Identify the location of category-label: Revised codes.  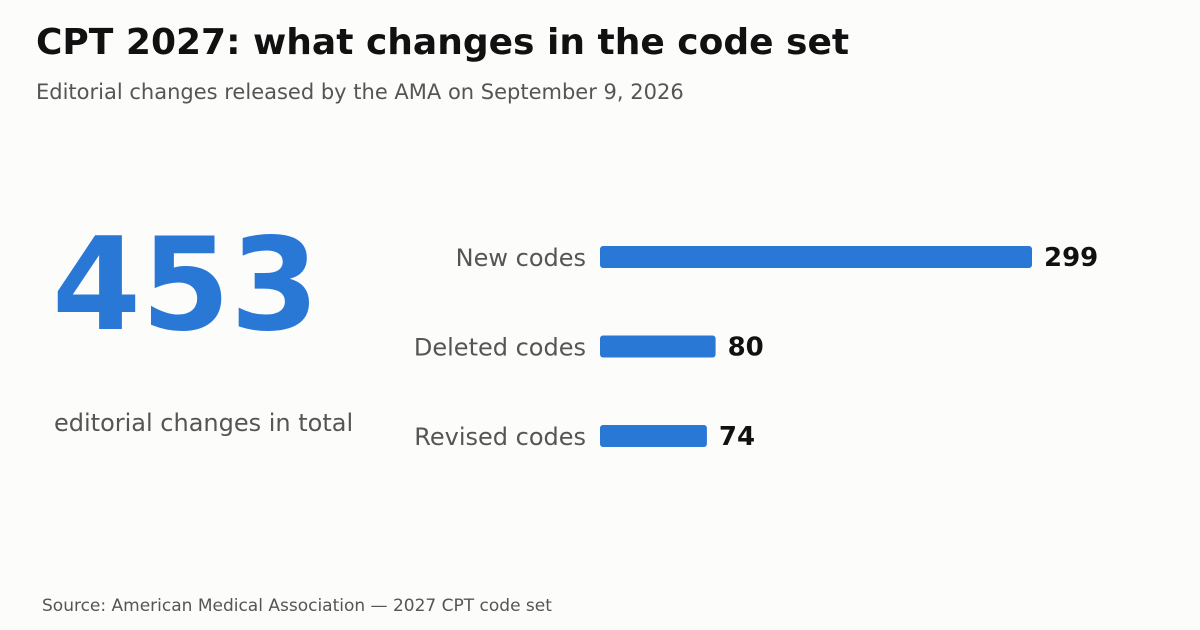
(500, 437).